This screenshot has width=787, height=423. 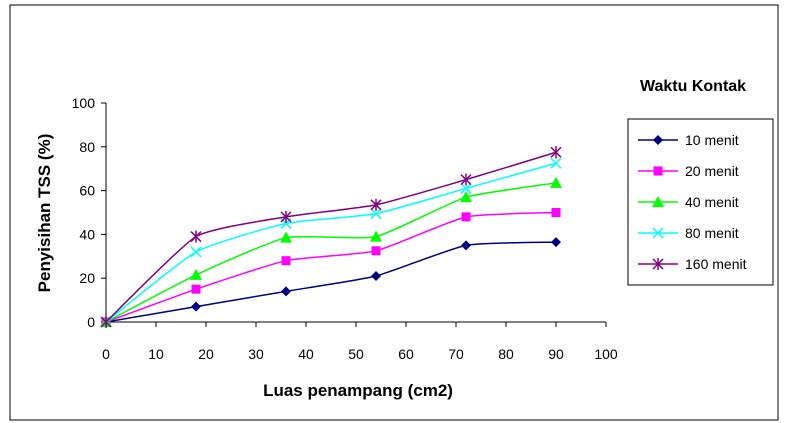 I want to click on legend-label: 20 menit, so click(x=712, y=171).